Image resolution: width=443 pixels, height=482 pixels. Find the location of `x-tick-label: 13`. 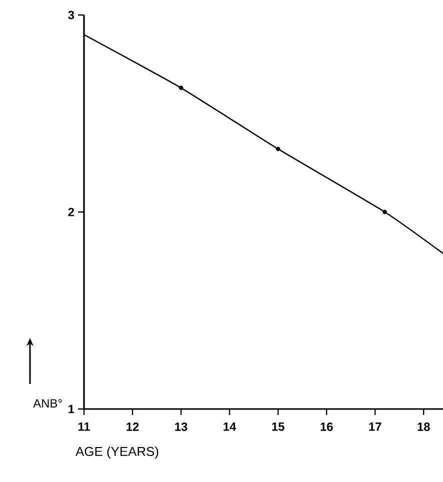

x-tick-label: 13 is located at coordinates (181, 427).